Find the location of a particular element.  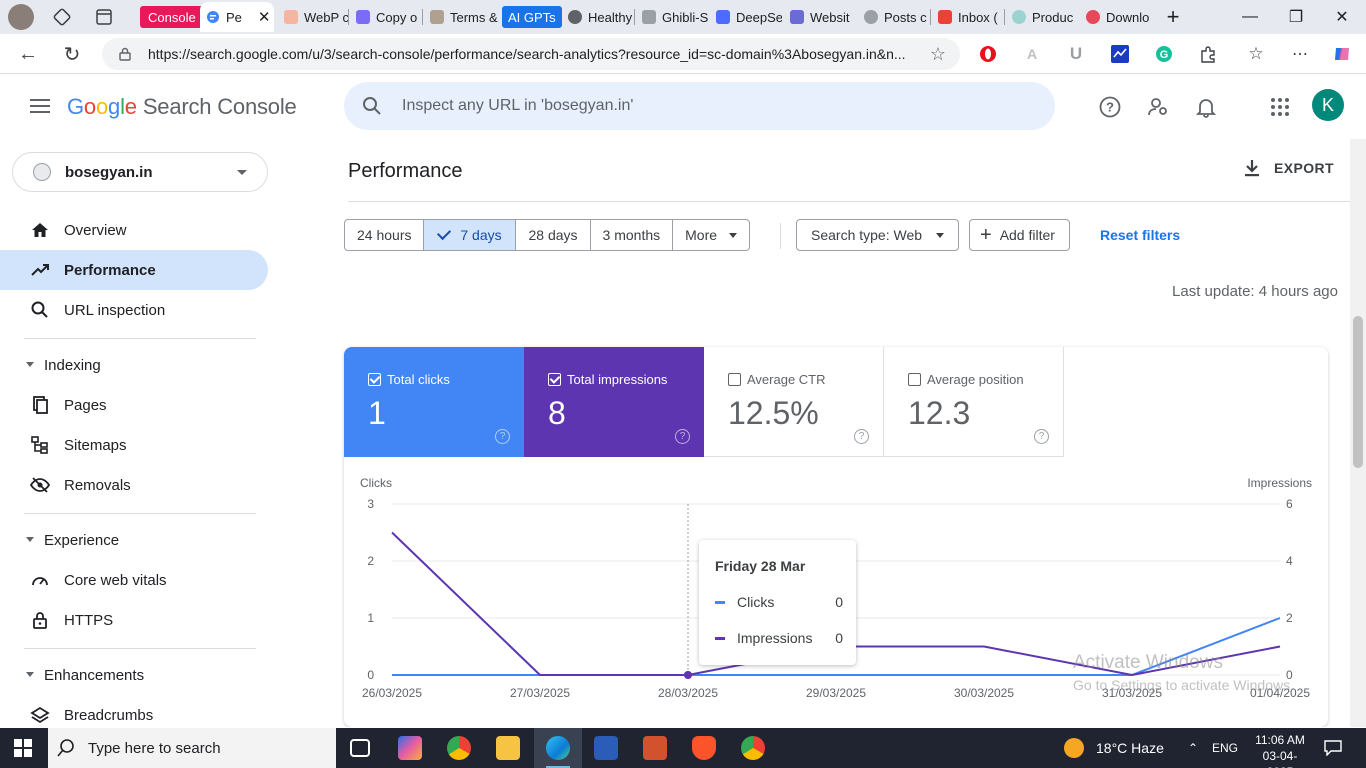

sidebar-item-sitemaps: Sitemaps is located at coordinates (134, 445).